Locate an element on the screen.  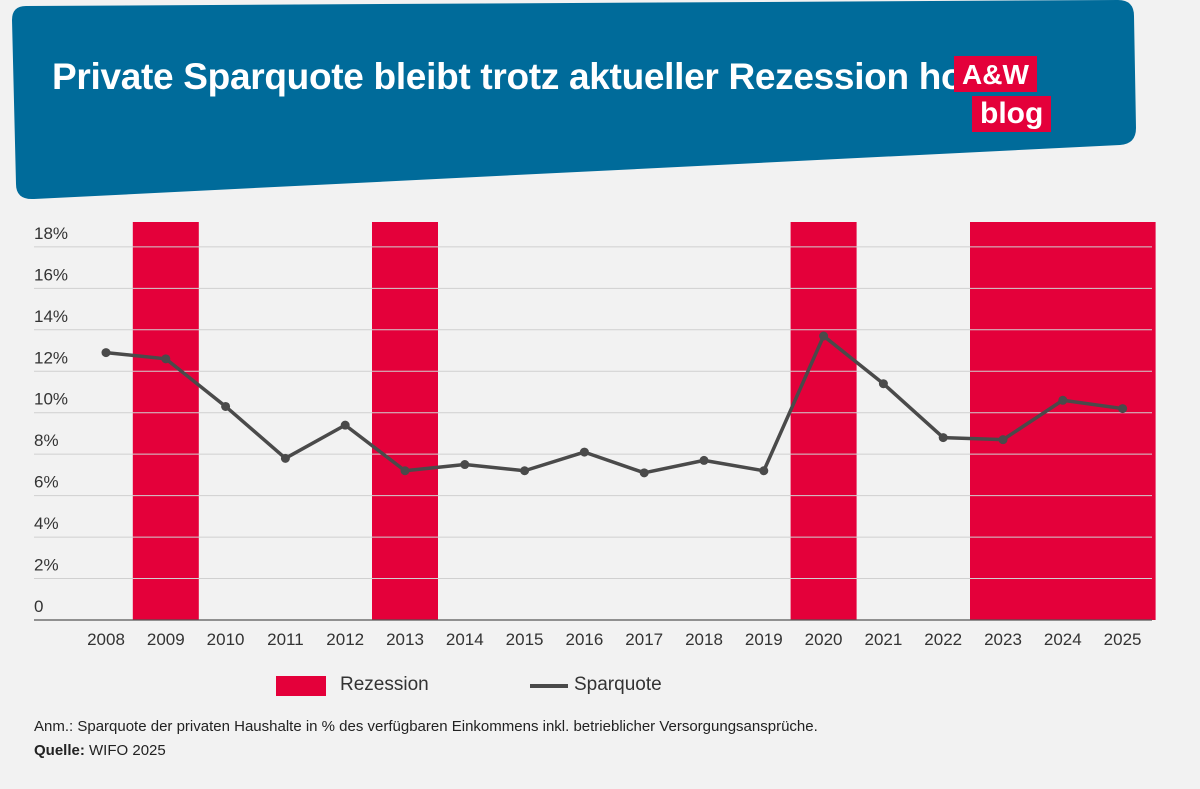
source-line: Quelle: WIFO 2025 is located at coordinates (100, 750).